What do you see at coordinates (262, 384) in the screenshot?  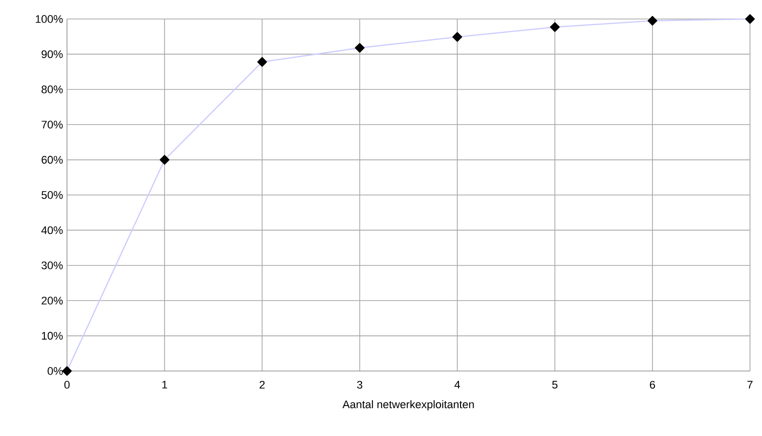 I see `x-tick-label: 2` at bounding box center [262, 384].